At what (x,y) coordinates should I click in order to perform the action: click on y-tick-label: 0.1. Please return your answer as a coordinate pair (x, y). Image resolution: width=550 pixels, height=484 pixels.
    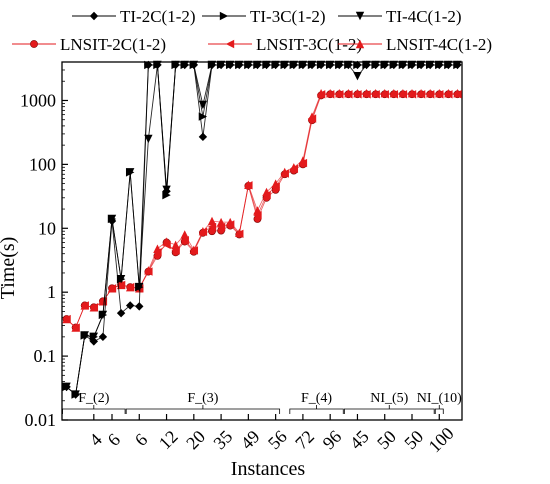
    Looking at the image, I should click on (45, 356).